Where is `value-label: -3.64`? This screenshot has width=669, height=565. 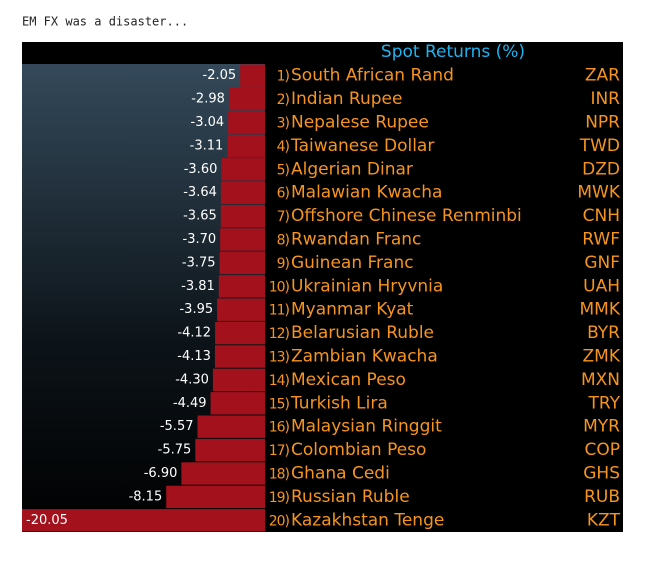
value-label: -3.64 is located at coordinates (200, 192).